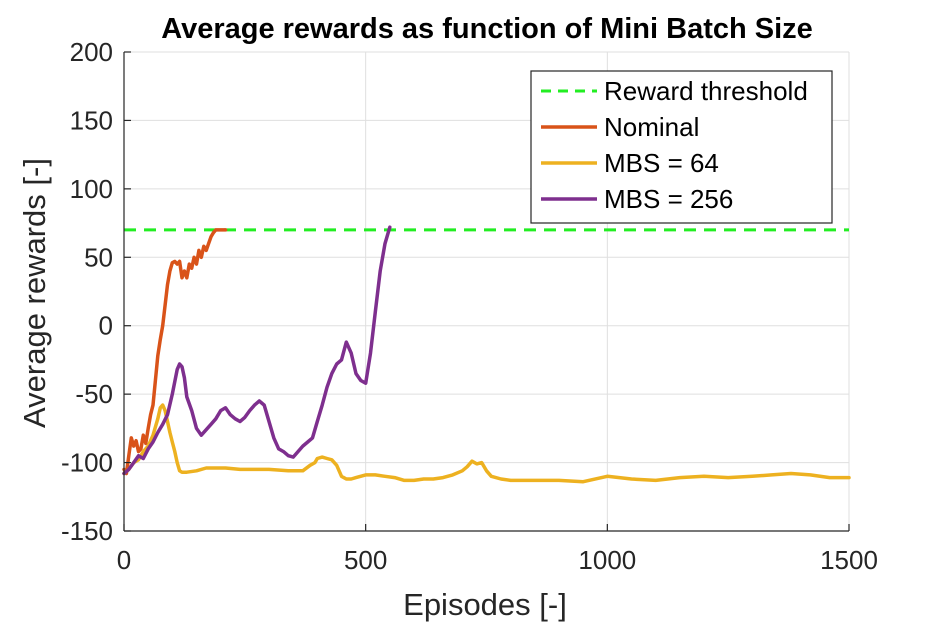  Describe the element at coordinates (91, 189) in the screenshot. I see `y-tick-label: 100` at that location.